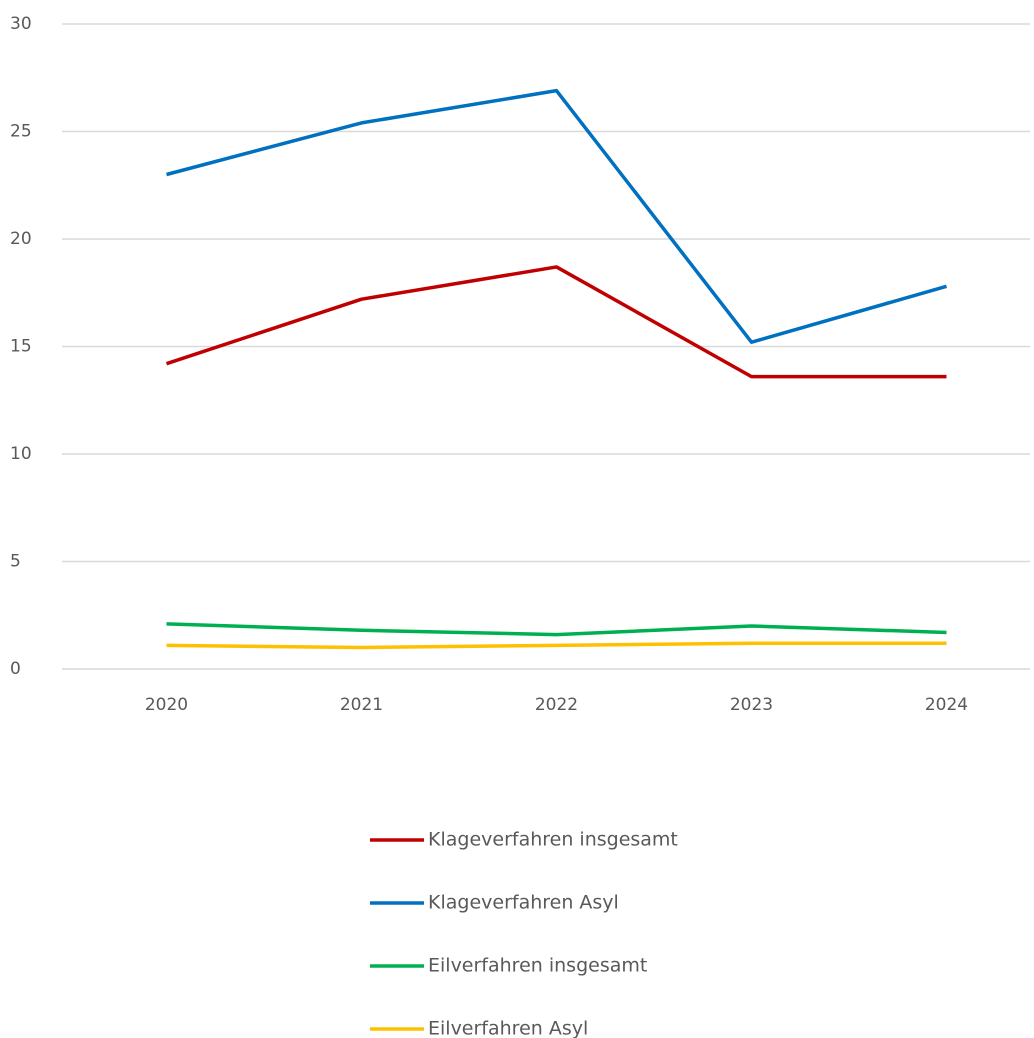  I want to click on legend-label: Eilverfahren Asyl, so click(508, 1028).